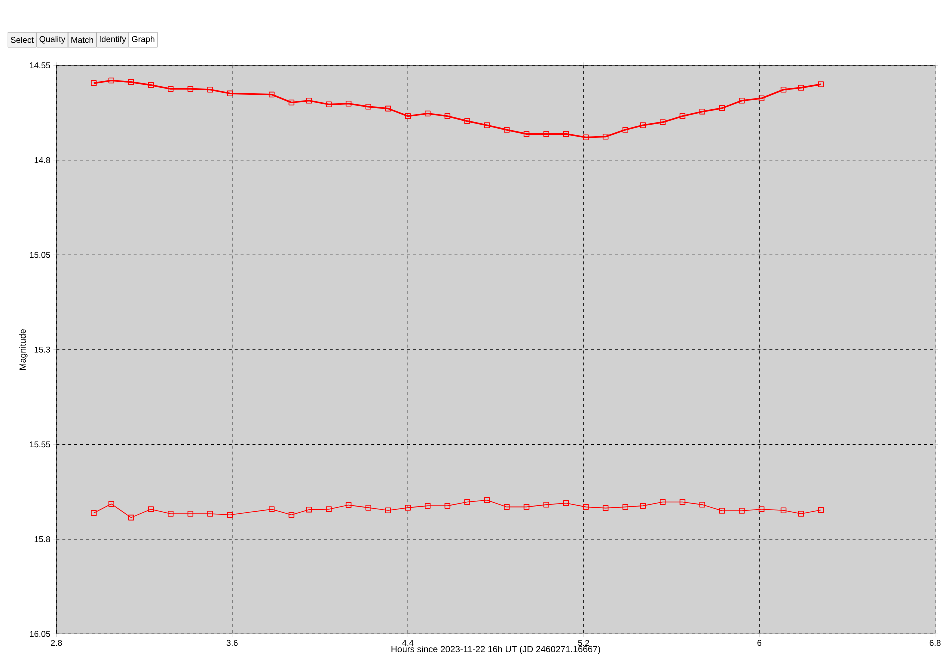  Describe the element at coordinates (42, 349) in the screenshot. I see `y-tick-label: 15.3` at that location.